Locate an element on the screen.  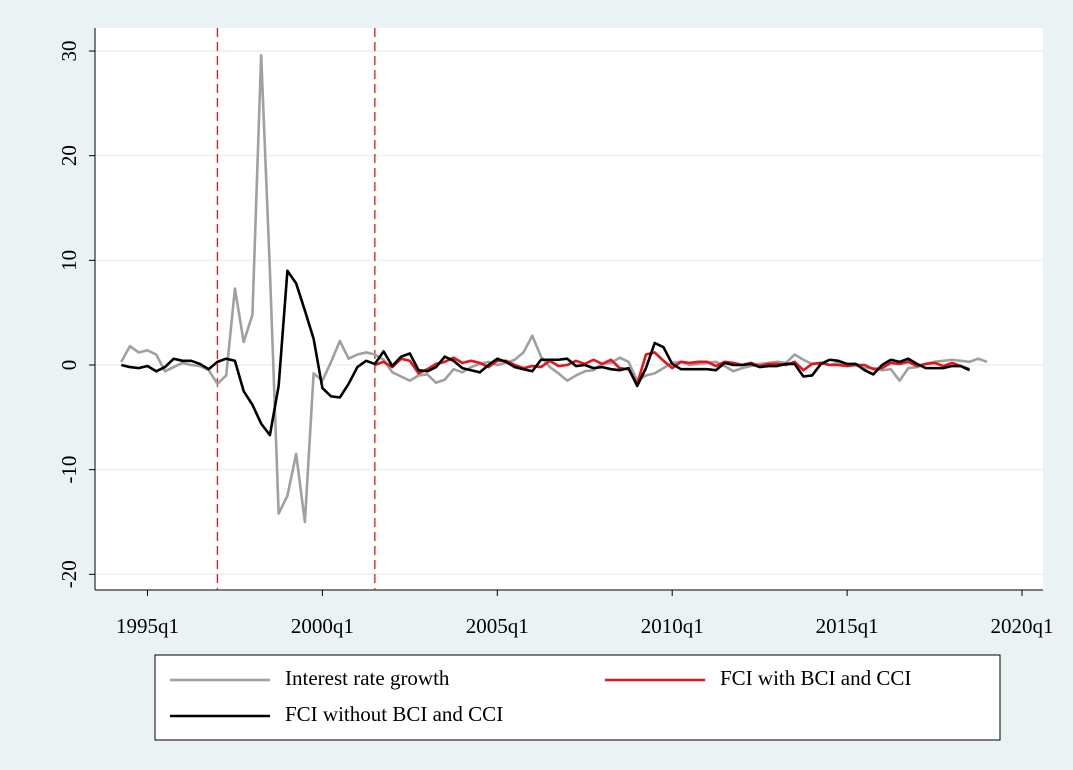
legend-label: FCI without BCI and CCI is located at coordinates (394, 714).